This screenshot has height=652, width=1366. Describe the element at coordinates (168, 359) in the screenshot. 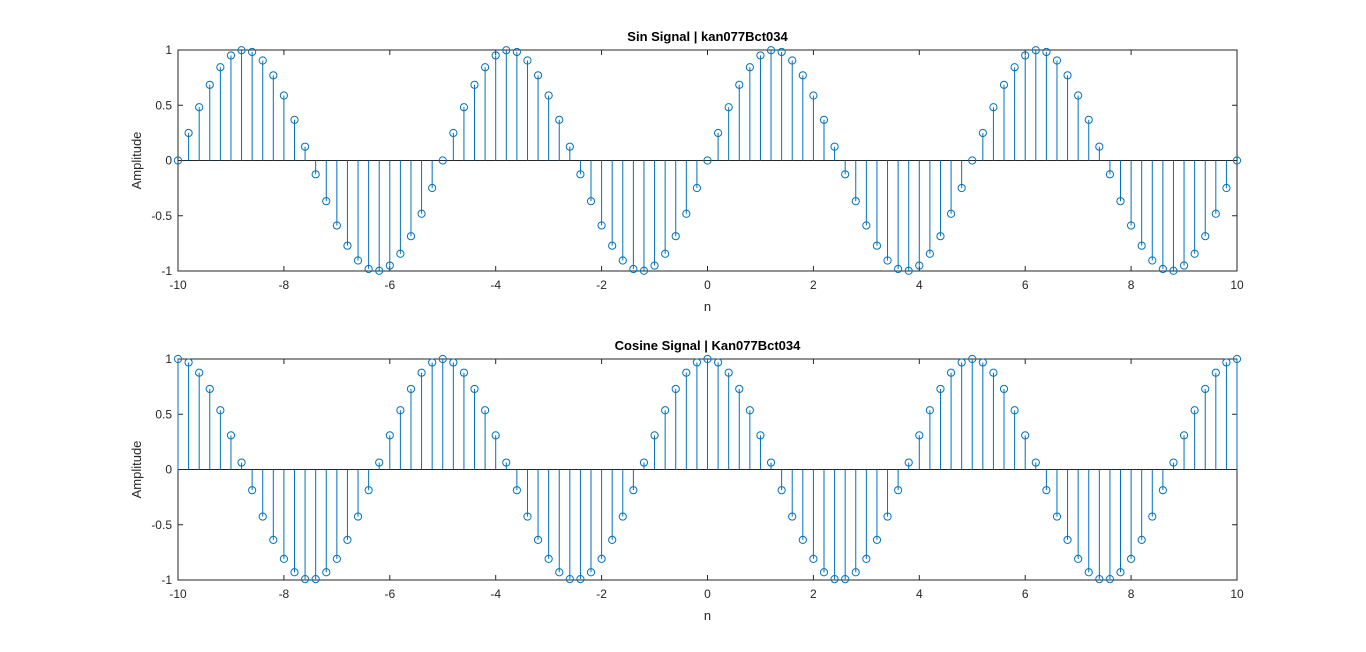

I see `cos-y-tick-label: 1` at that location.